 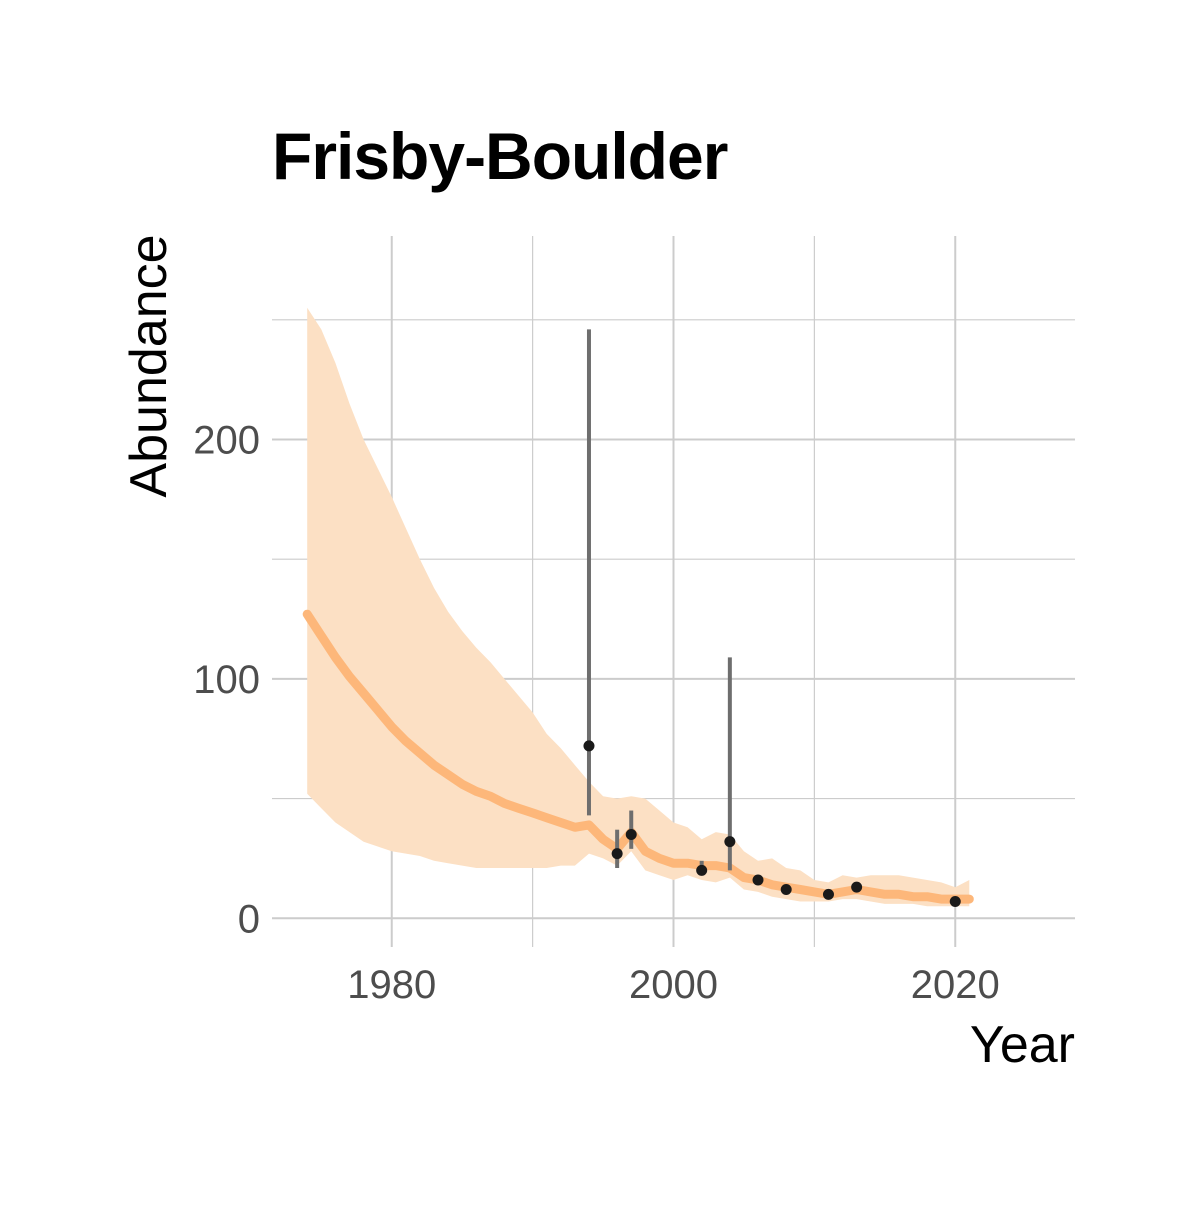 What do you see at coordinates (391, 985) in the screenshot?
I see `x-tick-label: 1980` at bounding box center [391, 985].